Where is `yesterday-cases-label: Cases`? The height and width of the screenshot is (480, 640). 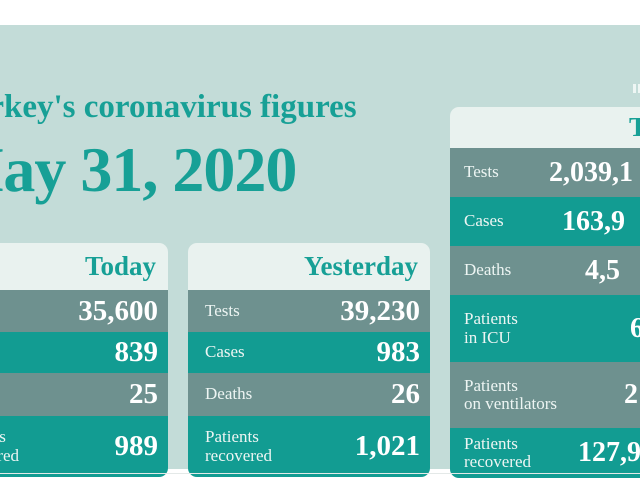 yesterday-cases-label: Cases is located at coordinates (225, 352).